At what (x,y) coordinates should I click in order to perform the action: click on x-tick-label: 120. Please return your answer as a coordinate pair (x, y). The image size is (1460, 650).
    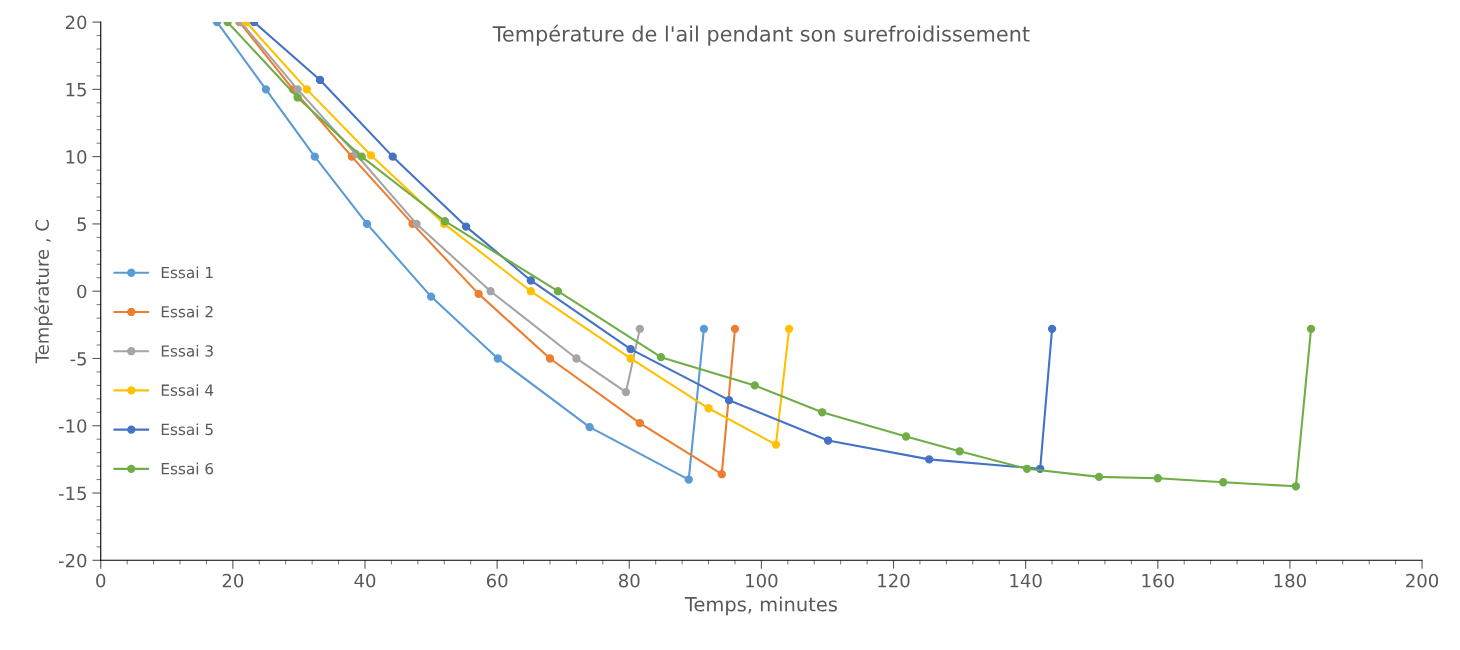
    Looking at the image, I should click on (894, 580).